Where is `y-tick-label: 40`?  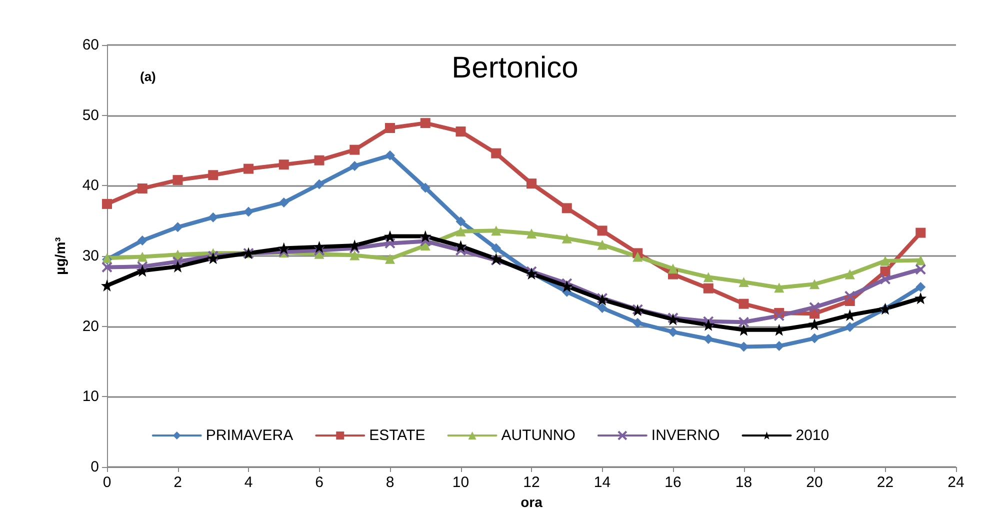
y-tick-label: 40 is located at coordinates (90, 185).